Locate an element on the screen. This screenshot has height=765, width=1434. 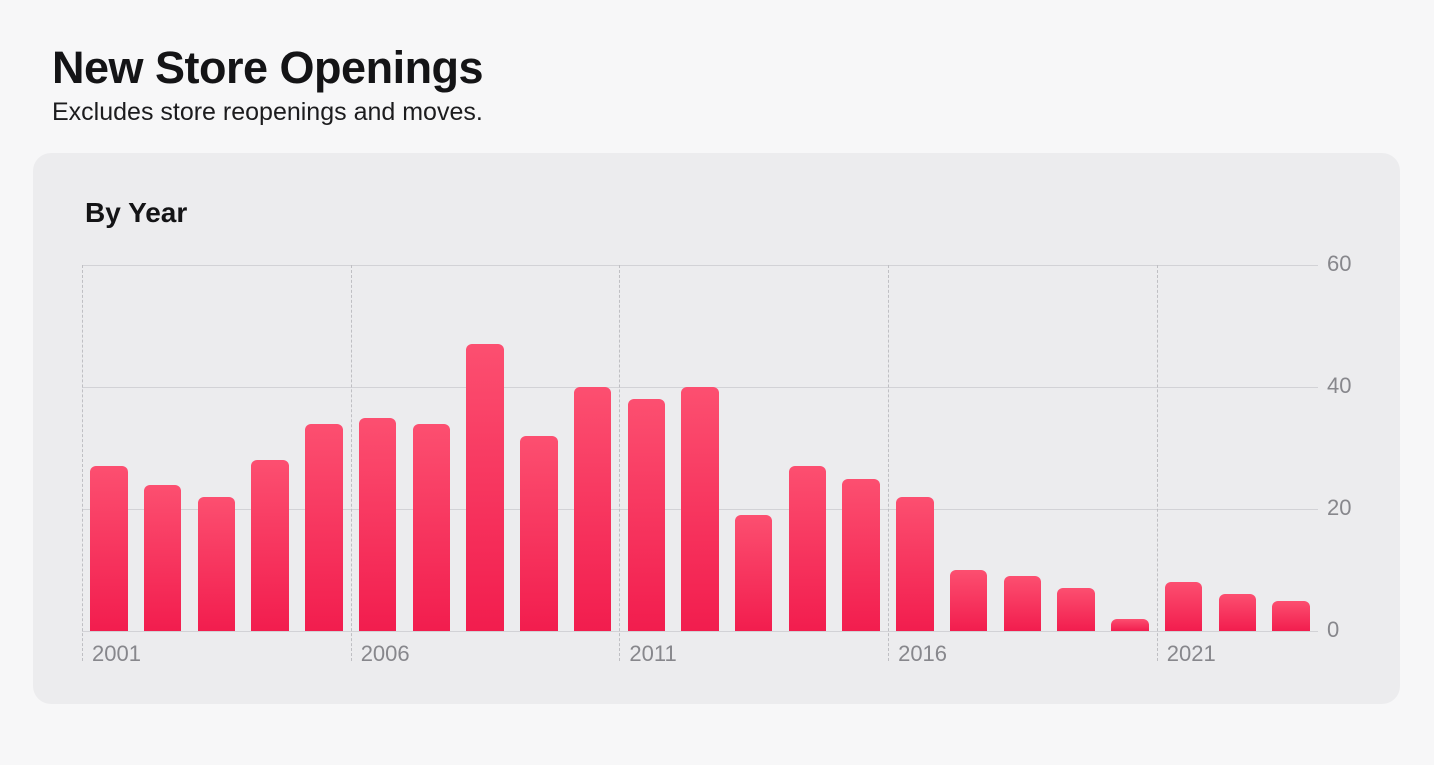
bar-2012 is located at coordinates (700, 509).